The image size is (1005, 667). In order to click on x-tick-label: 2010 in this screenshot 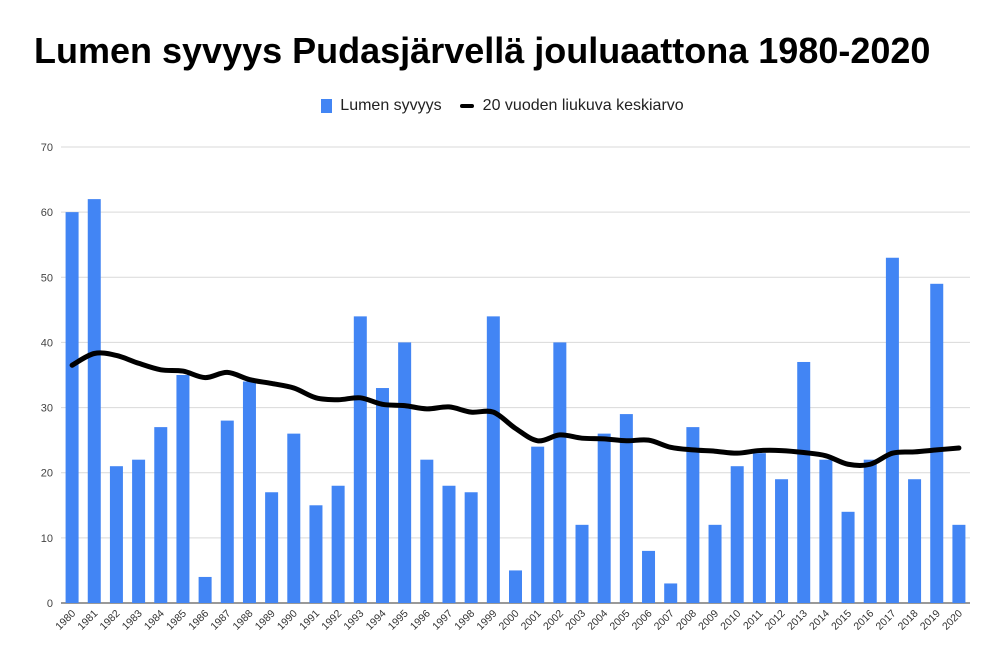, I will do `click(730, 620)`.